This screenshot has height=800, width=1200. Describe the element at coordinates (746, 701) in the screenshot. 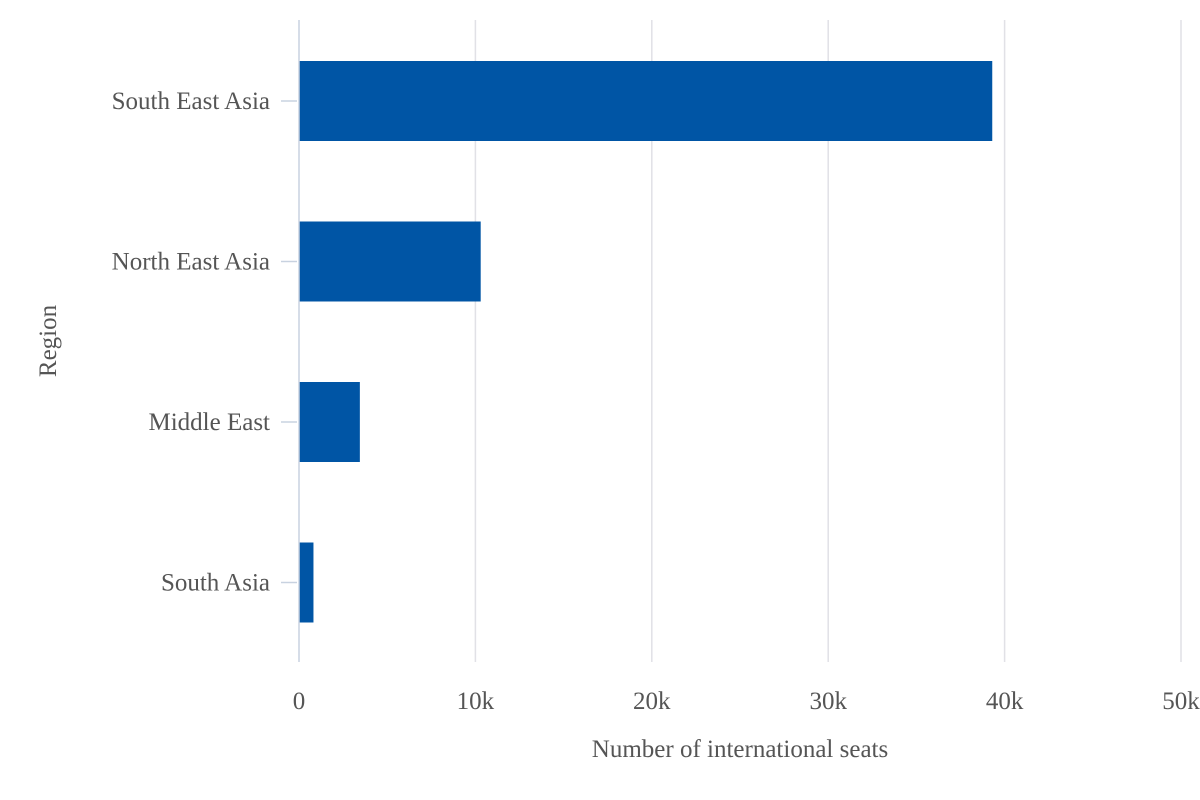

I see `x-axis-ticks: 0 10k 20k 30k 40k 50k` at that location.